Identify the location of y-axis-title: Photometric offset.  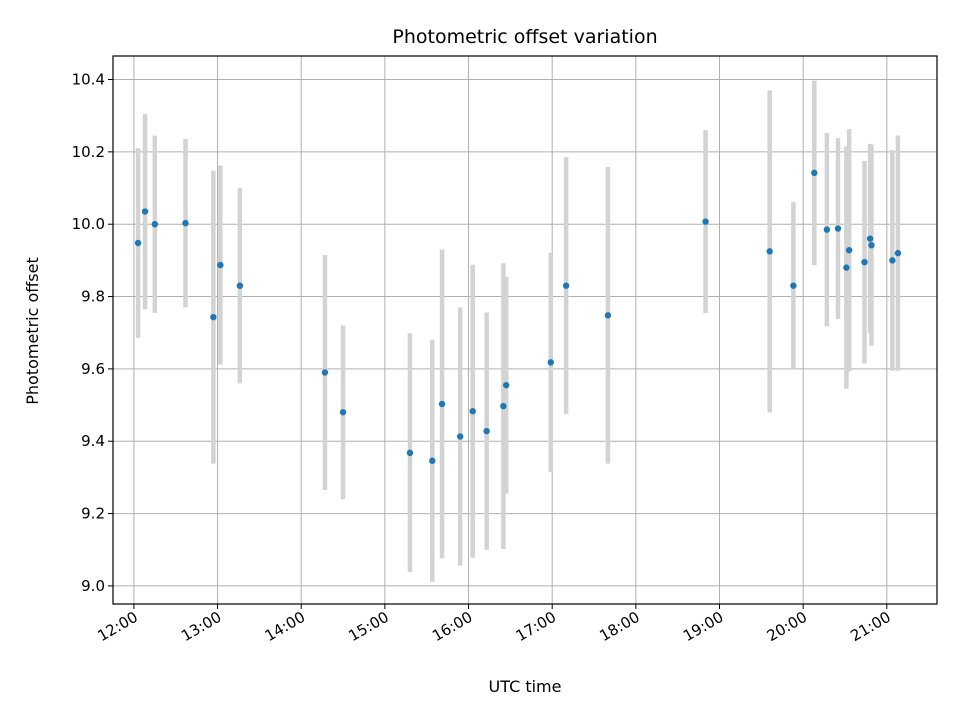
(32, 331).